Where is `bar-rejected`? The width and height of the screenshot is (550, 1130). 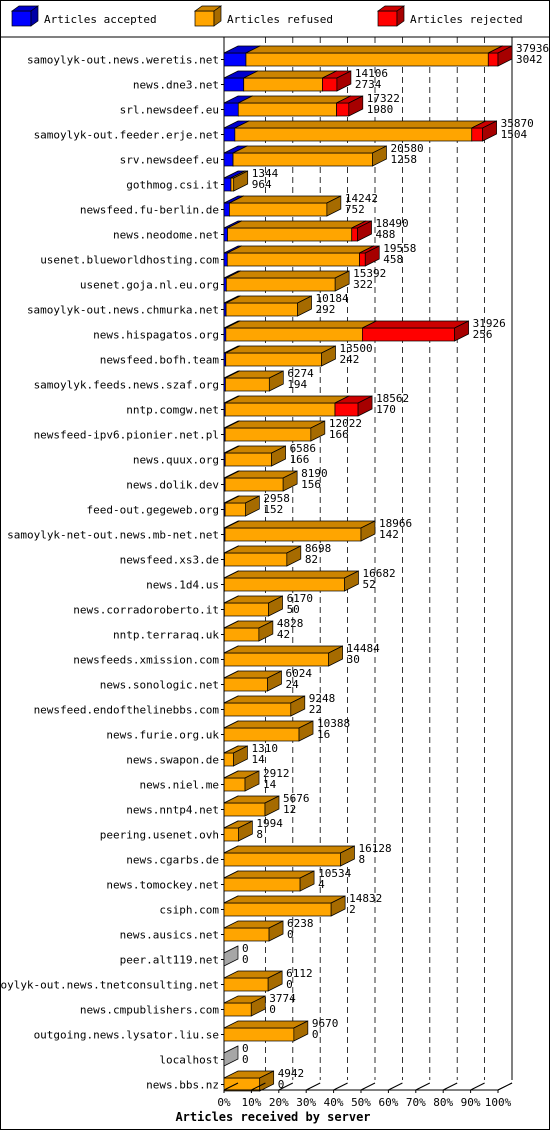
bar-rejected is located at coordinates (350, 106).